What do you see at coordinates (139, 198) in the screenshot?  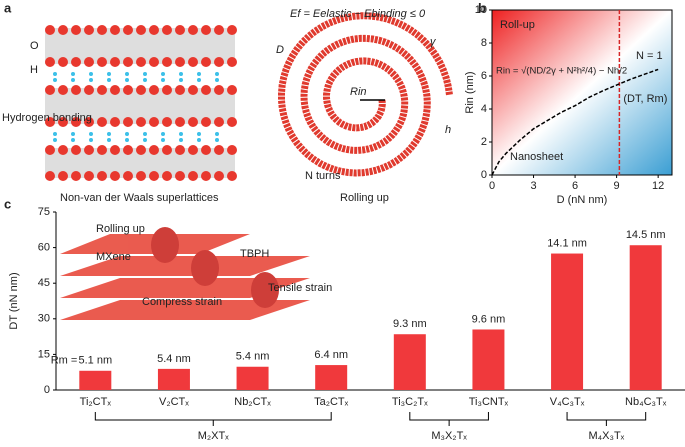 I see `label: Non-van der Waals superlattices` at bounding box center [139, 198].